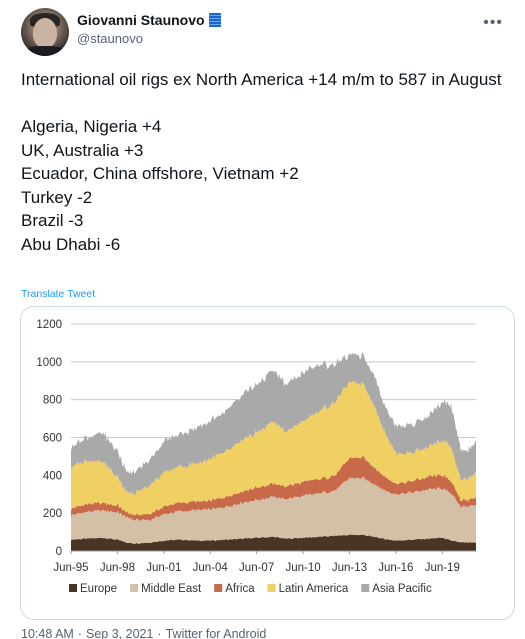 This screenshot has width=525, height=639. What do you see at coordinates (117, 568) in the screenshot?
I see `x-tick-label: Jun-98` at bounding box center [117, 568].